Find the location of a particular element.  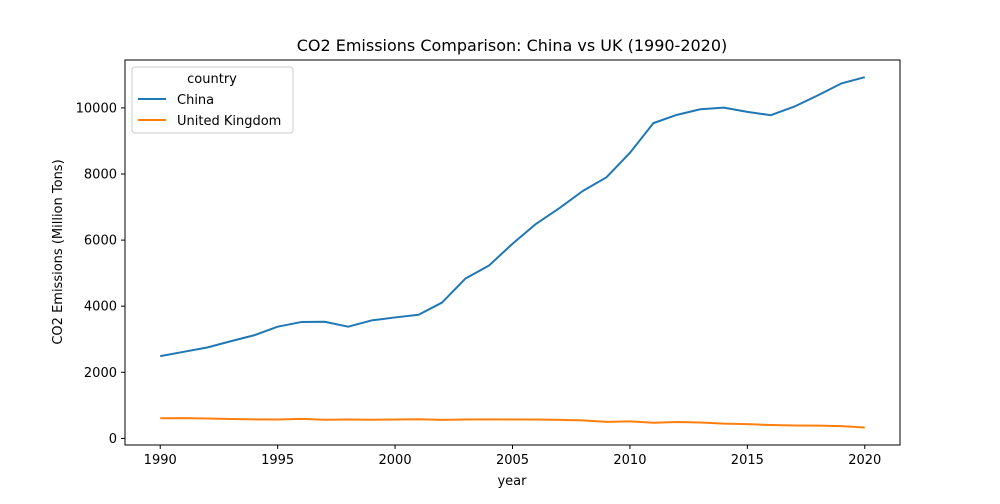

legend: country China United Kingdom is located at coordinates (212, 100).